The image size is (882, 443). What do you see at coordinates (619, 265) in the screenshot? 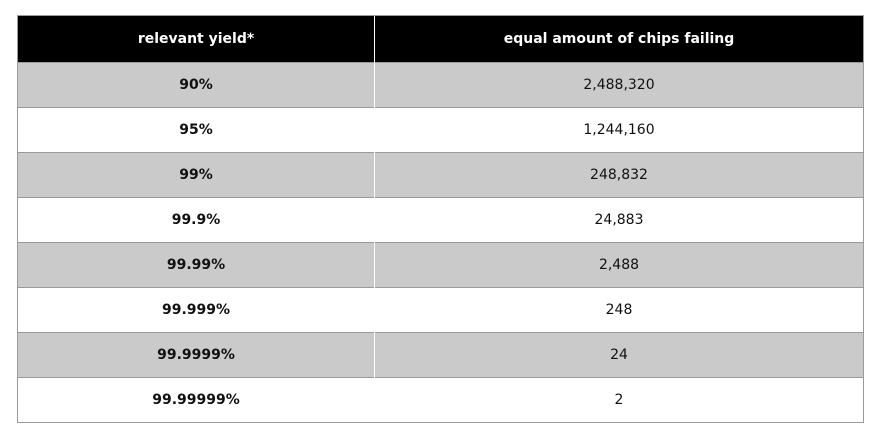
I see `chips-failing-cell: 2,488` at bounding box center [619, 265].